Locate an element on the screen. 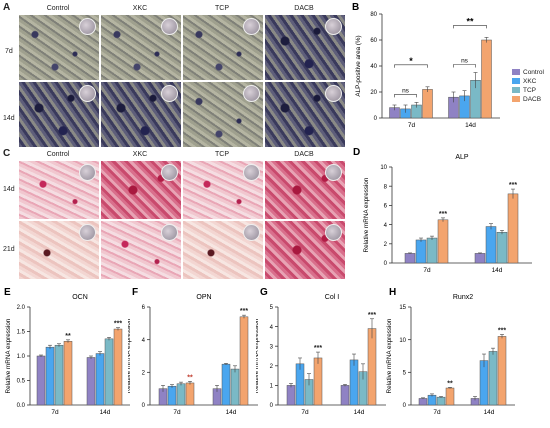 The image size is (550, 428). chart-title: Runx2 is located at coordinates (463, 297).